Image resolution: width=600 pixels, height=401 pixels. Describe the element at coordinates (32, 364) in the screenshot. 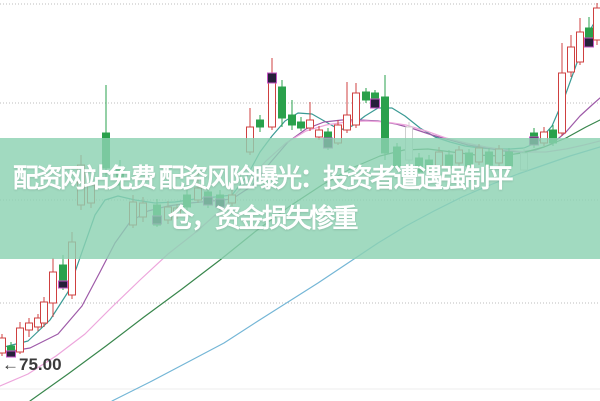

I see `price-label: ←75.00` at that location.